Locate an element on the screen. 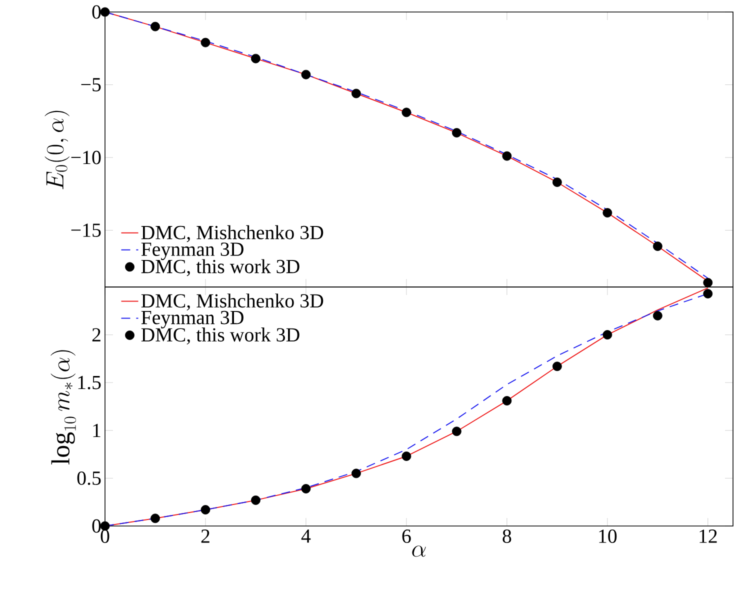  x-tick-label: 6 is located at coordinates (406, 536).